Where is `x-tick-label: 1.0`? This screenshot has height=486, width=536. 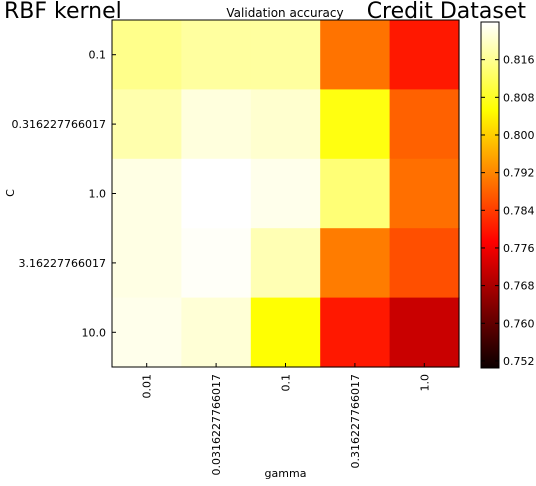
x-tick-label: 1.0 is located at coordinates (424, 383).